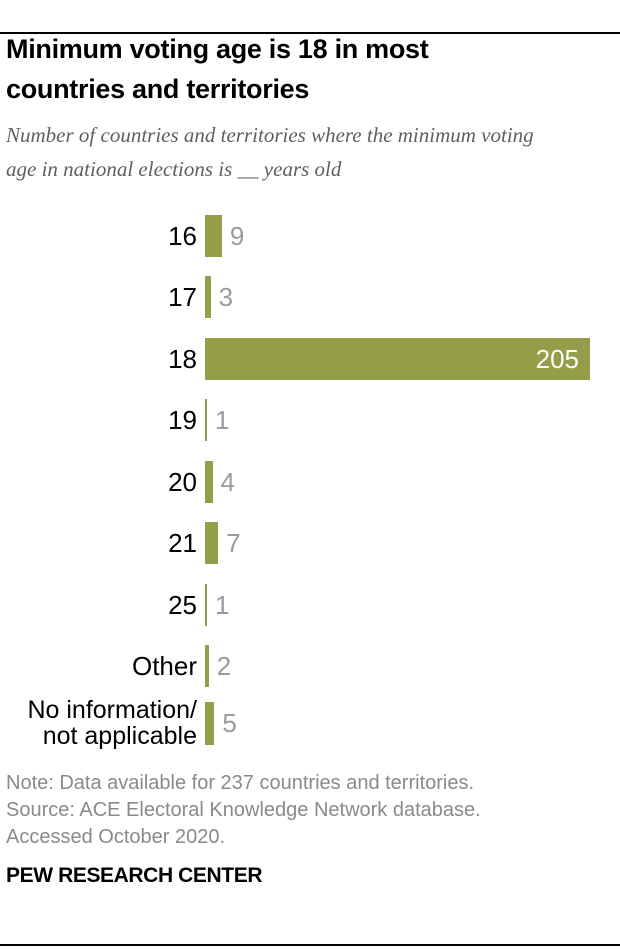  What do you see at coordinates (409, 723) in the screenshot?
I see `bar-zone: 5` at bounding box center [409, 723].